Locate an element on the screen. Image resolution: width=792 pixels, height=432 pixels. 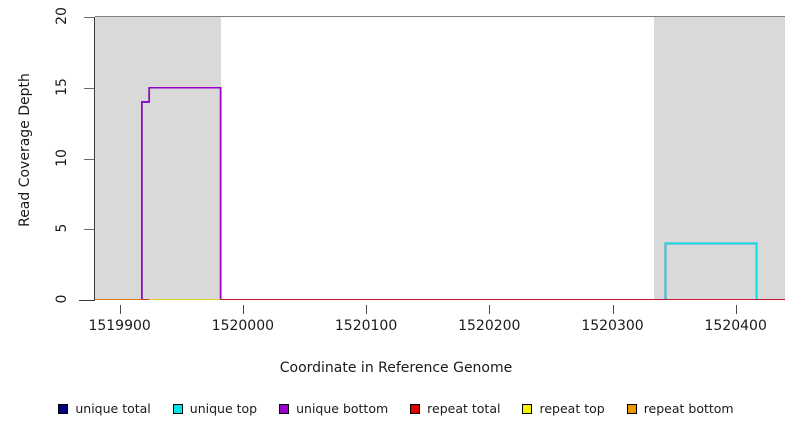
x-tick-label: 1520000 is located at coordinates (243, 326).